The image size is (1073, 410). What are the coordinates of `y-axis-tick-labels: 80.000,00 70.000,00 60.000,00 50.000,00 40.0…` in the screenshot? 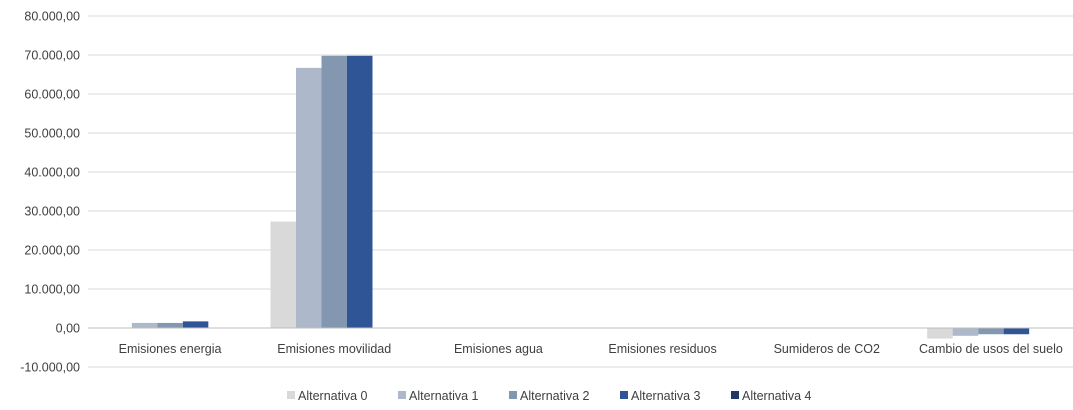 It's located at (50, 192).